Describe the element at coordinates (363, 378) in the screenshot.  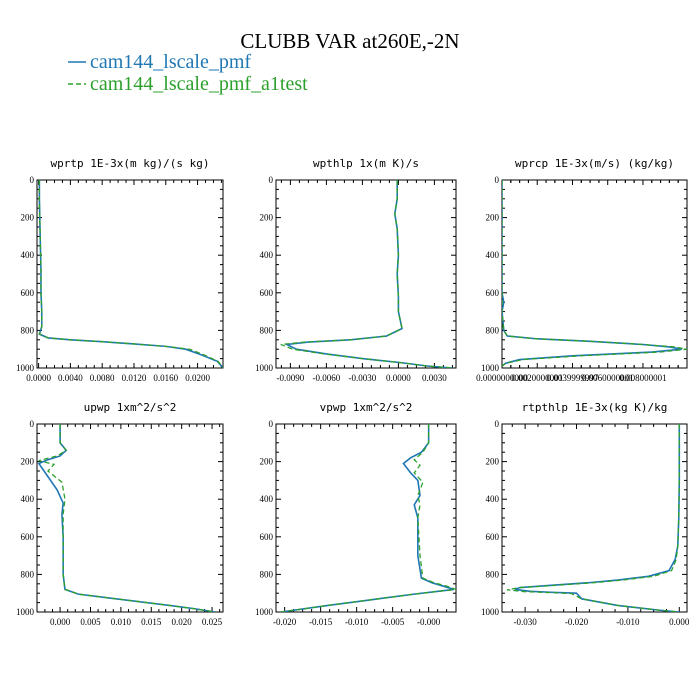
I see `x-tick-label: -0.0030` at that location.